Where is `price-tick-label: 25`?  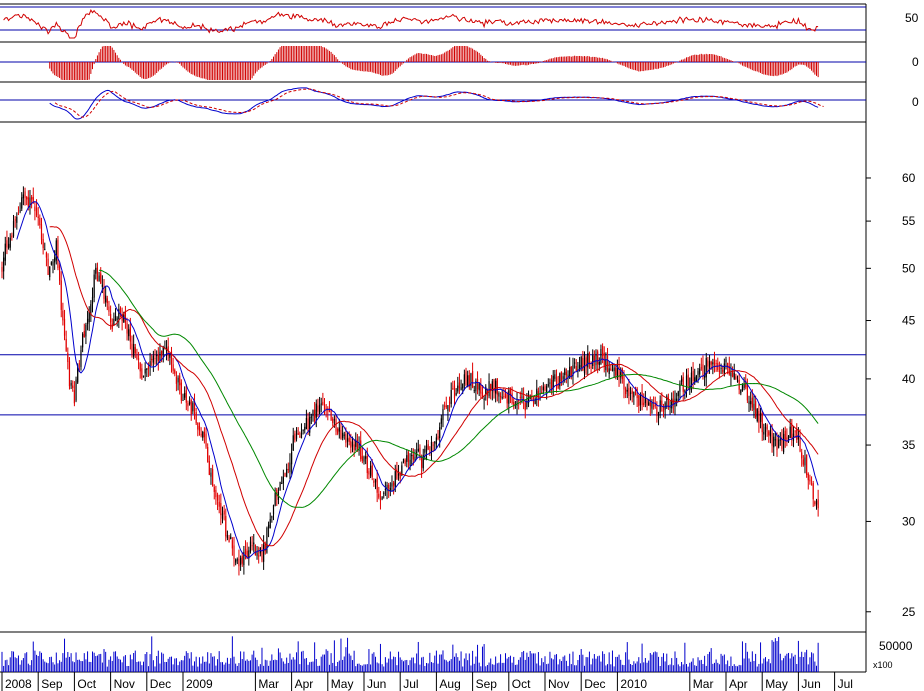
price-tick-label: 25 is located at coordinates (909, 612).